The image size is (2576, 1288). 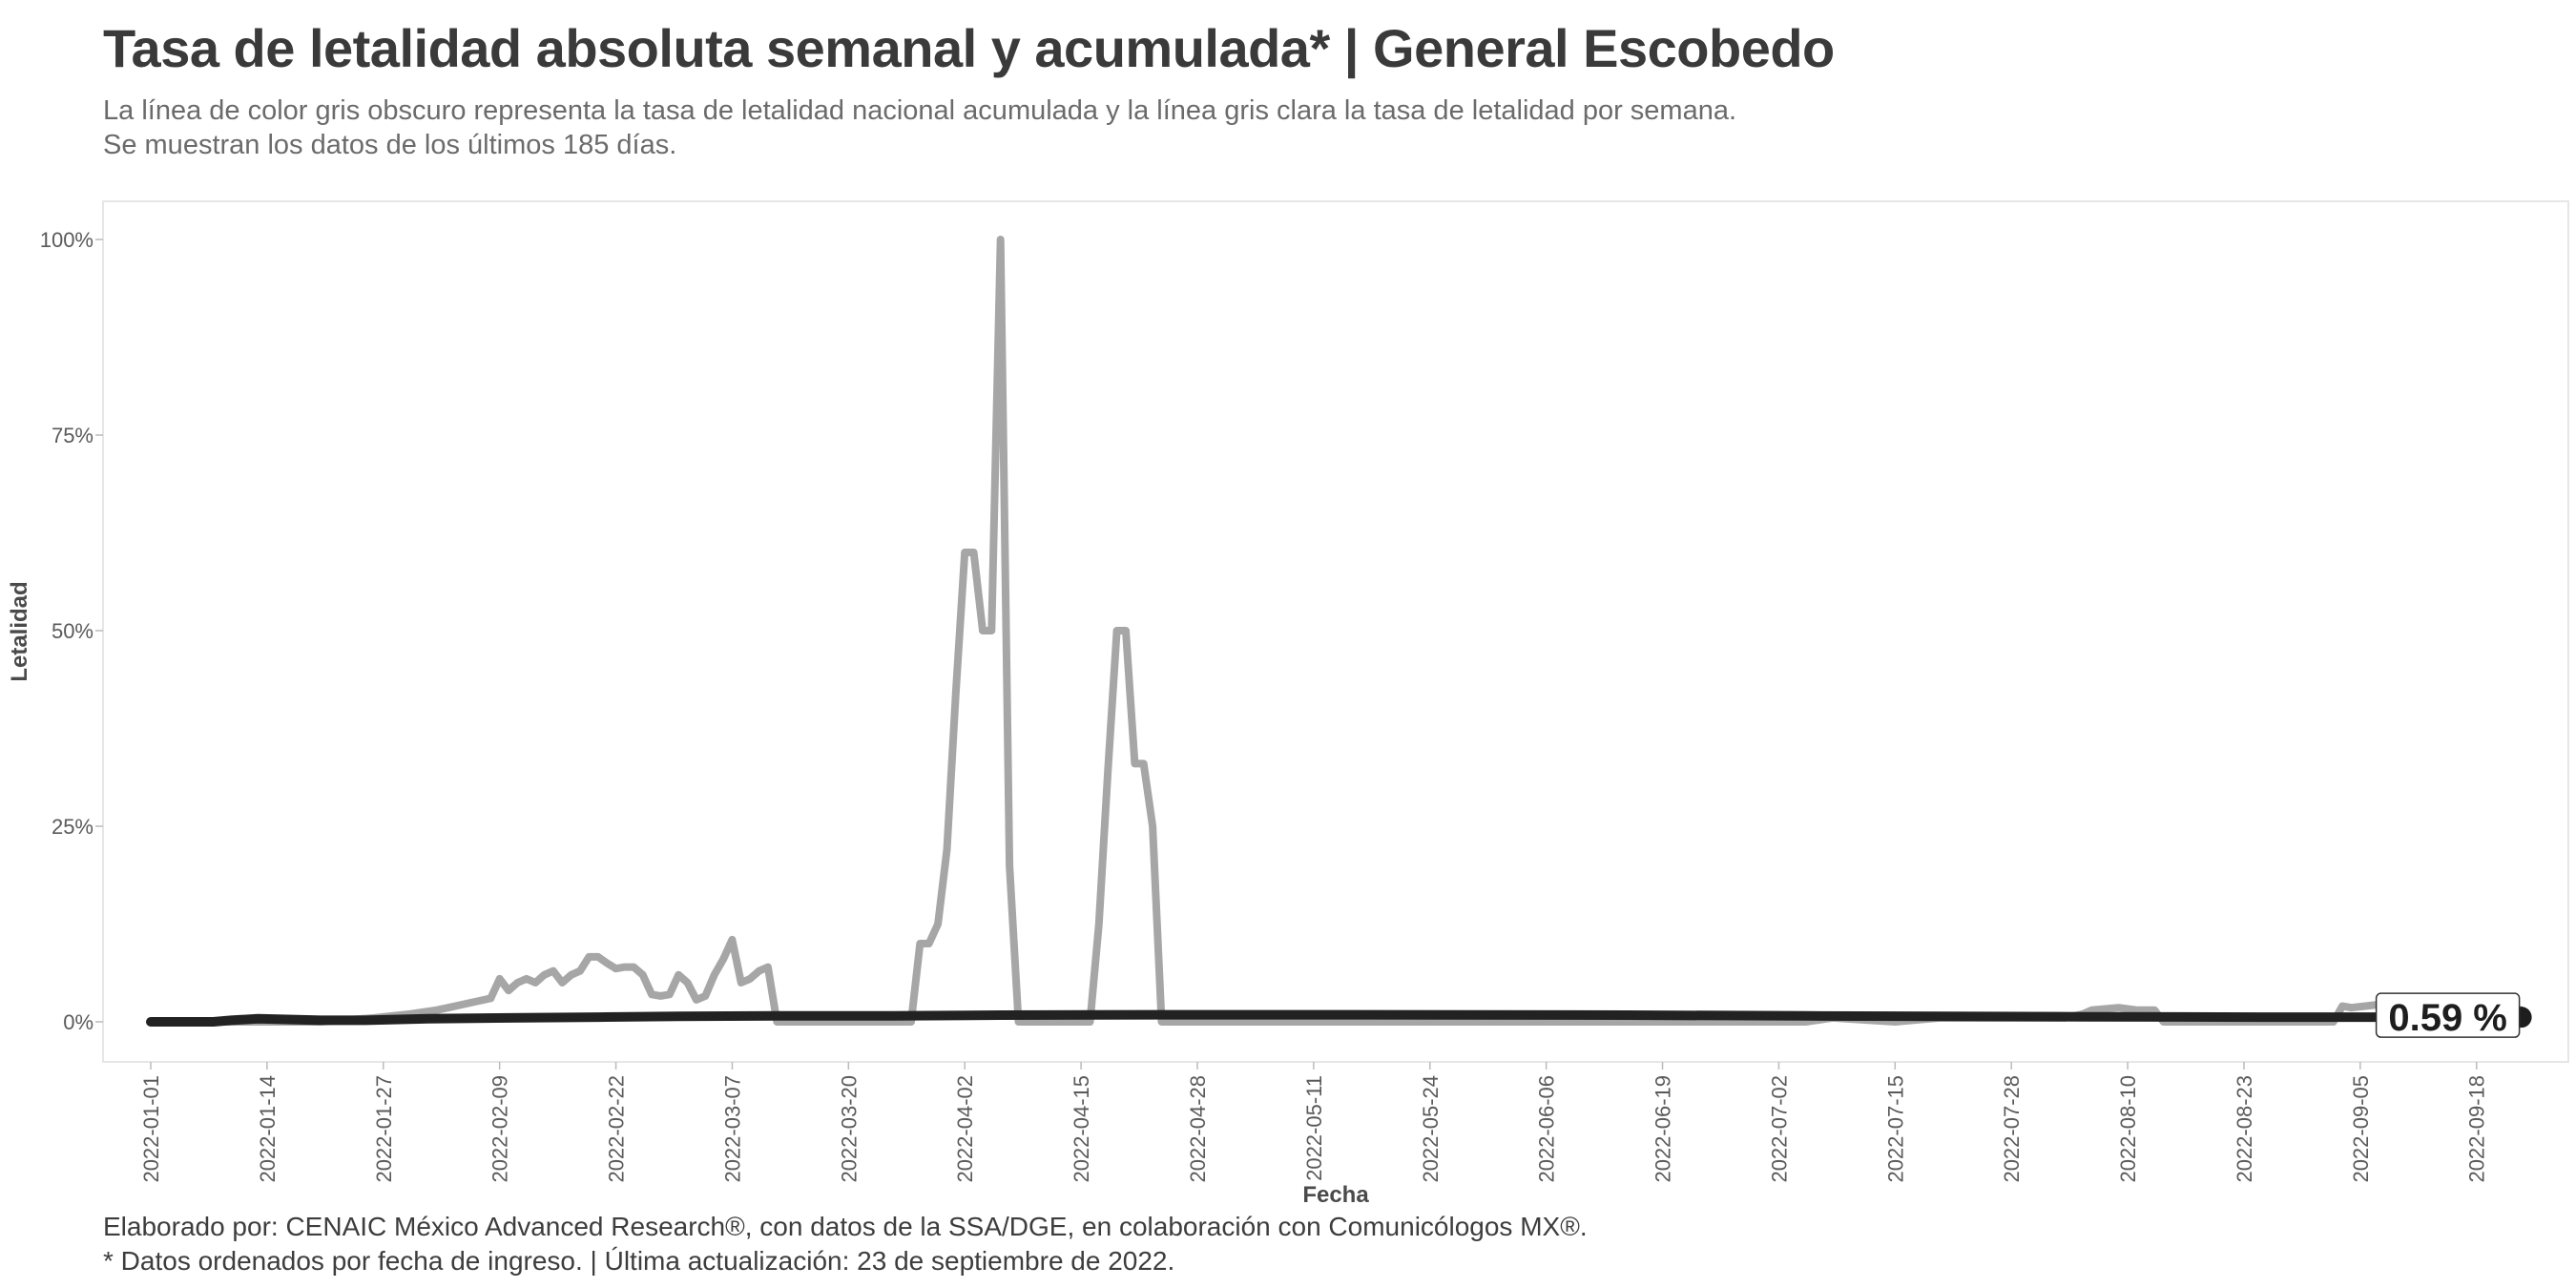 What do you see at coordinates (2361, 1129) in the screenshot?
I see `x-tick-label: 2022-09-05` at bounding box center [2361, 1129].